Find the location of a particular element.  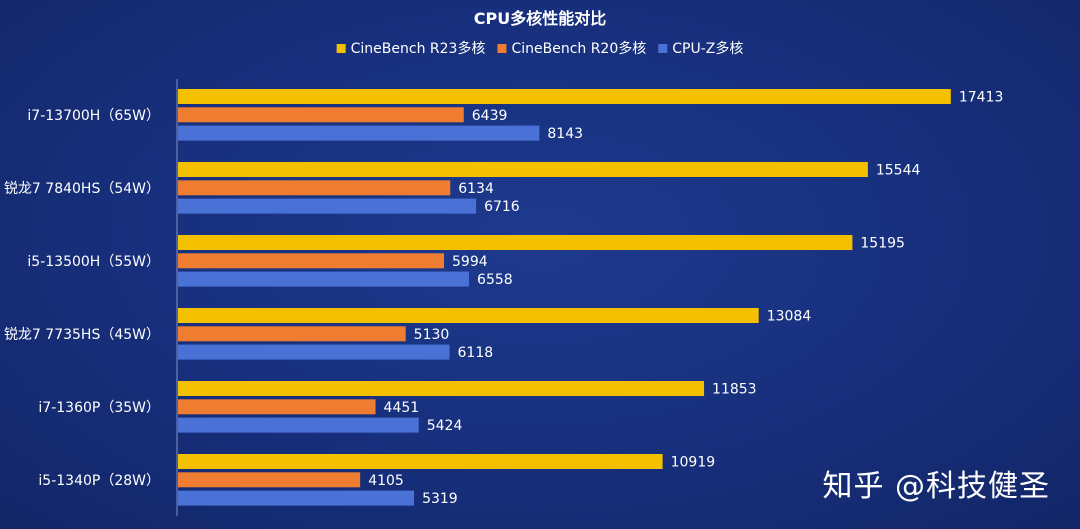

chart-title: CPU多核性能对比 is located at coordinates (540, 18).